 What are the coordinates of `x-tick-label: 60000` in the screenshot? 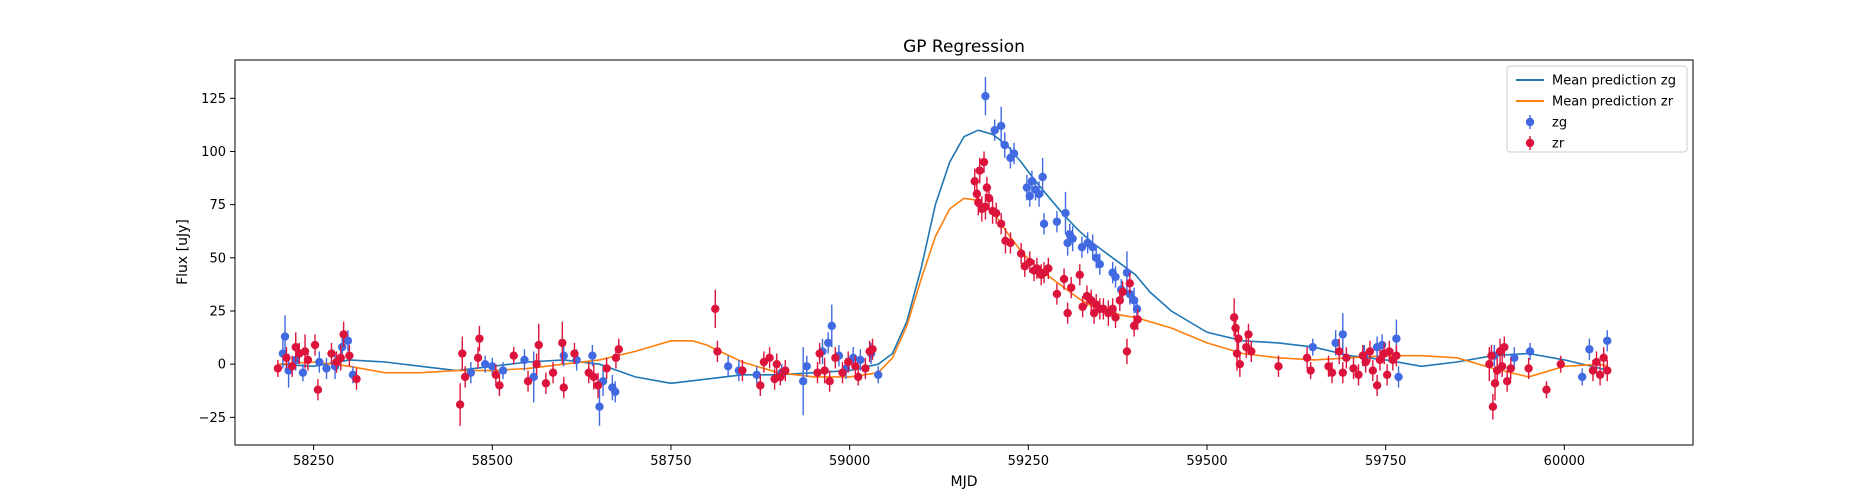 It's located at (1564, 461).